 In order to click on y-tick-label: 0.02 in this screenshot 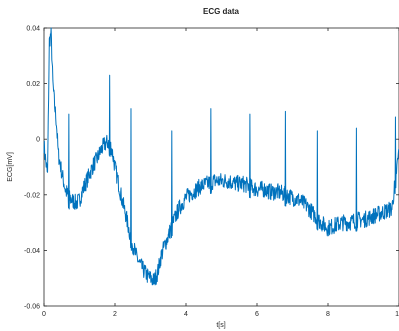, I will do `click(33, 84)`.